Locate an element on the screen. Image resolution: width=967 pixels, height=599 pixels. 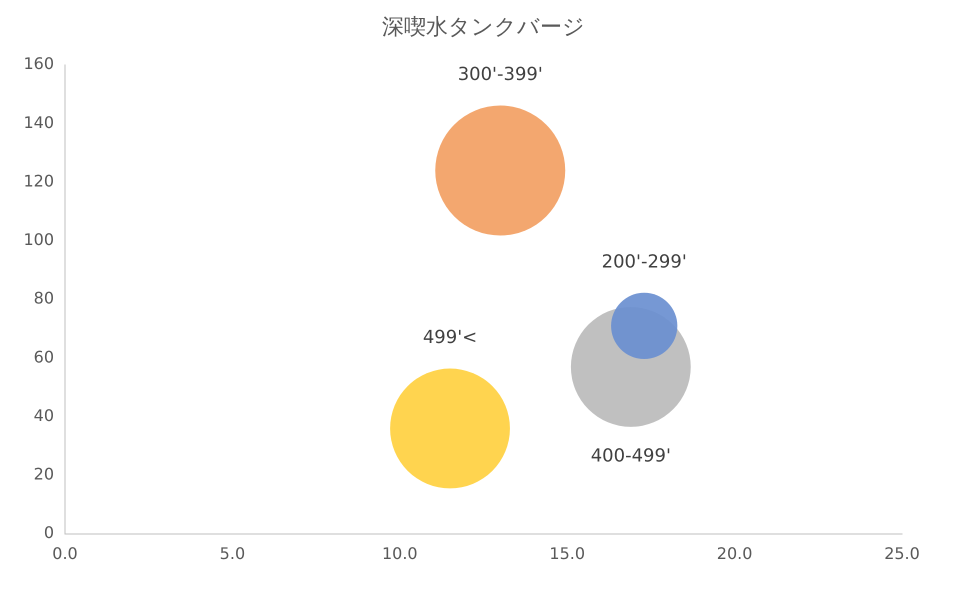
chart-title: 深喫水タンクバージ is located at coordinates (483, 28).